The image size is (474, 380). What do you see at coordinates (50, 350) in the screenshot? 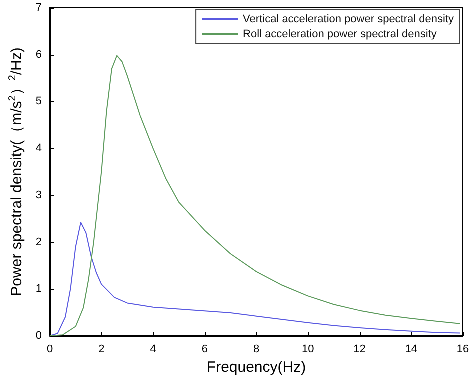
I see `x-tick-label: 0` at bounding box center [50, 350].